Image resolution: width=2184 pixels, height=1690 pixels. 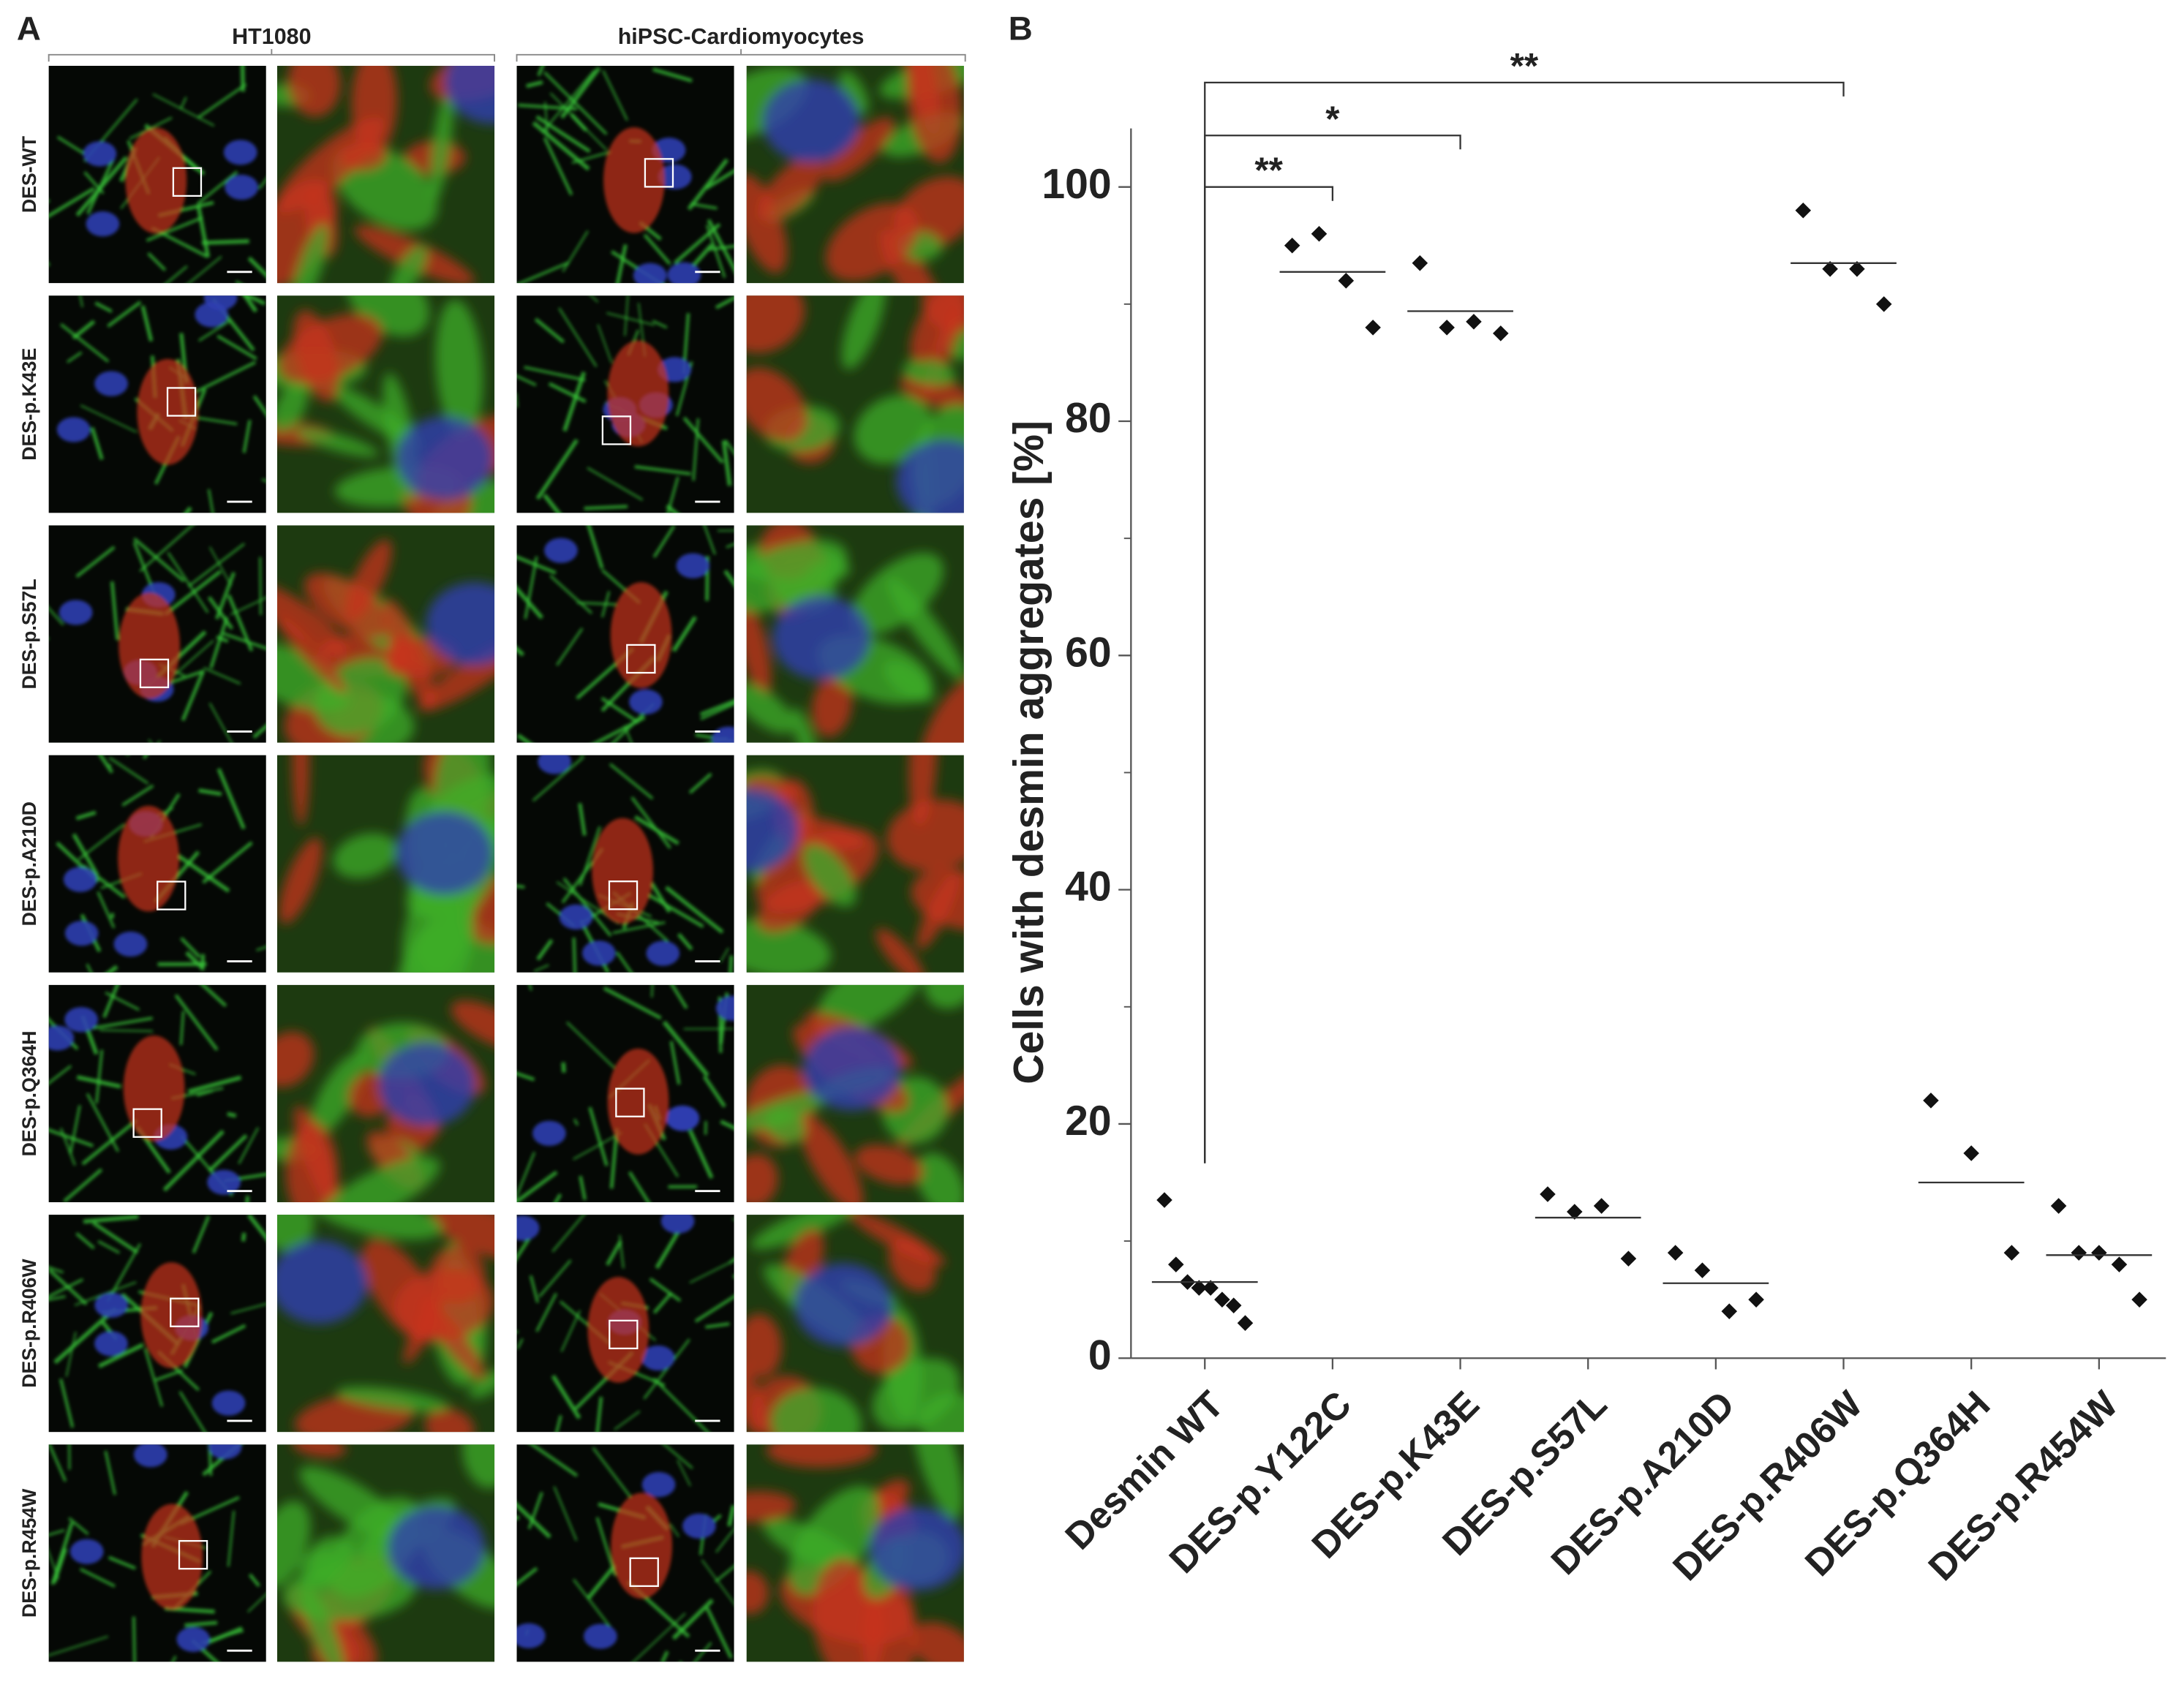 I want to click on row-label: DES-p.A210D, so click(x=29, y=863).